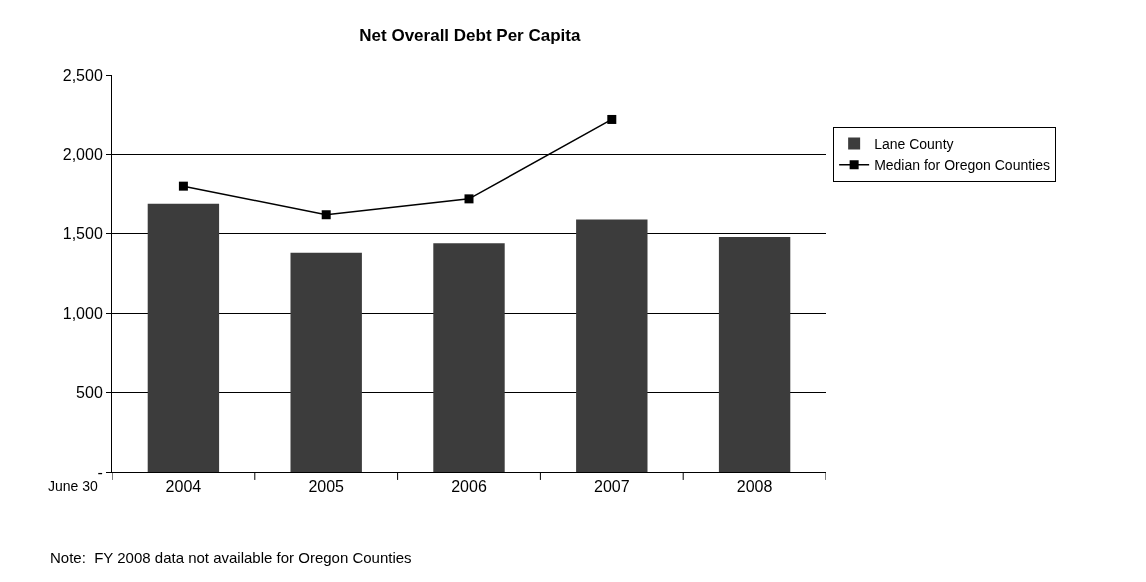 This screenshot has height=582, width=1146. I want to click on x-tick-label: 2008, so click(754, 487).